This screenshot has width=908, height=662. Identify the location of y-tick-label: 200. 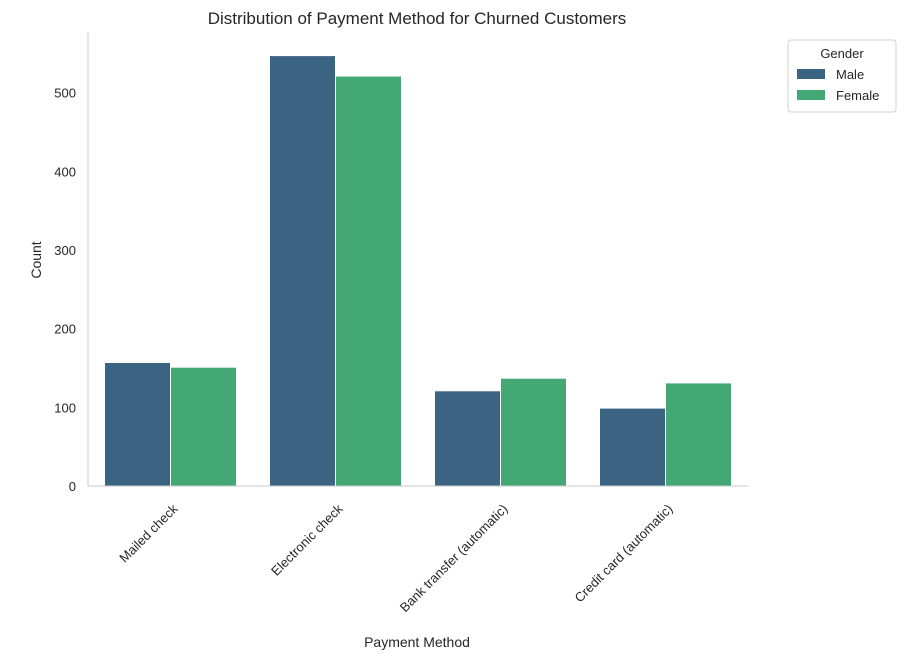
(65, 329).